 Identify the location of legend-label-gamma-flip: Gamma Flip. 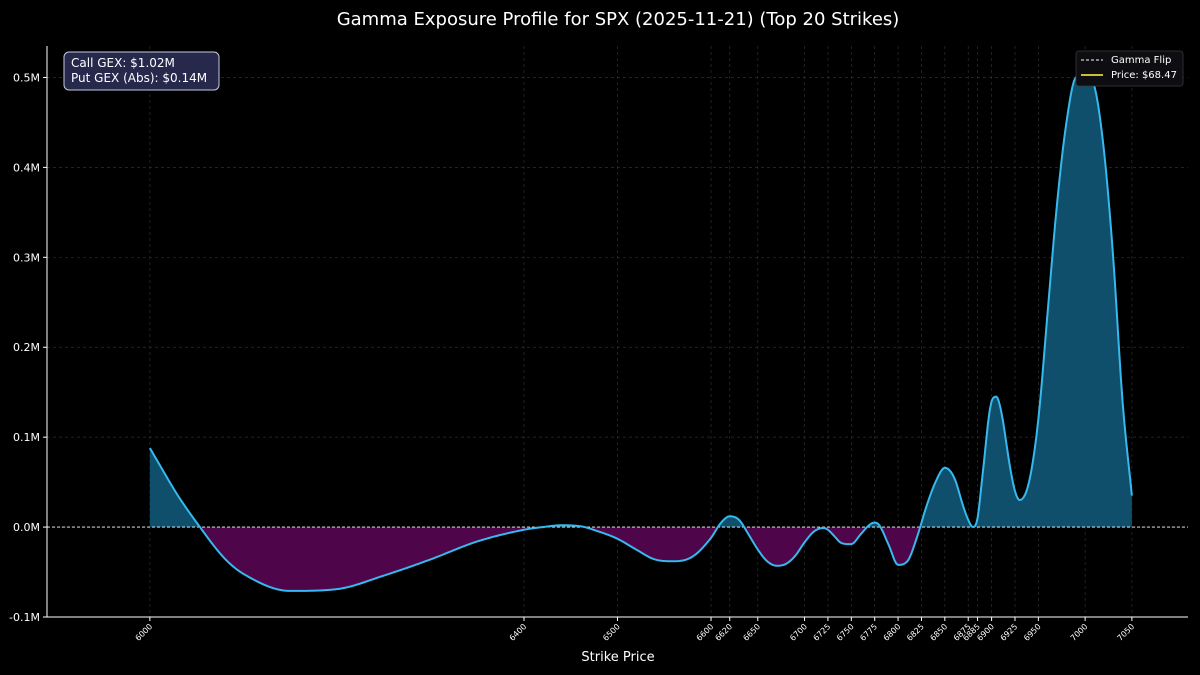
(1141, 60).